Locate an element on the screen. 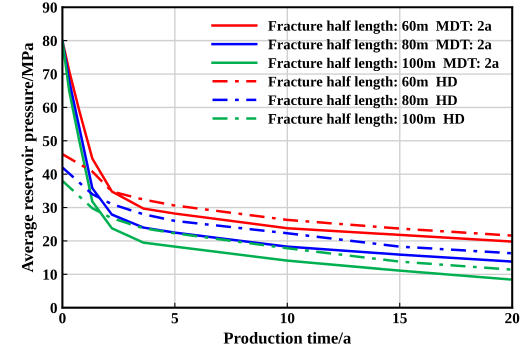  y-tick-label: 50 is located at coordinates (49, 141).